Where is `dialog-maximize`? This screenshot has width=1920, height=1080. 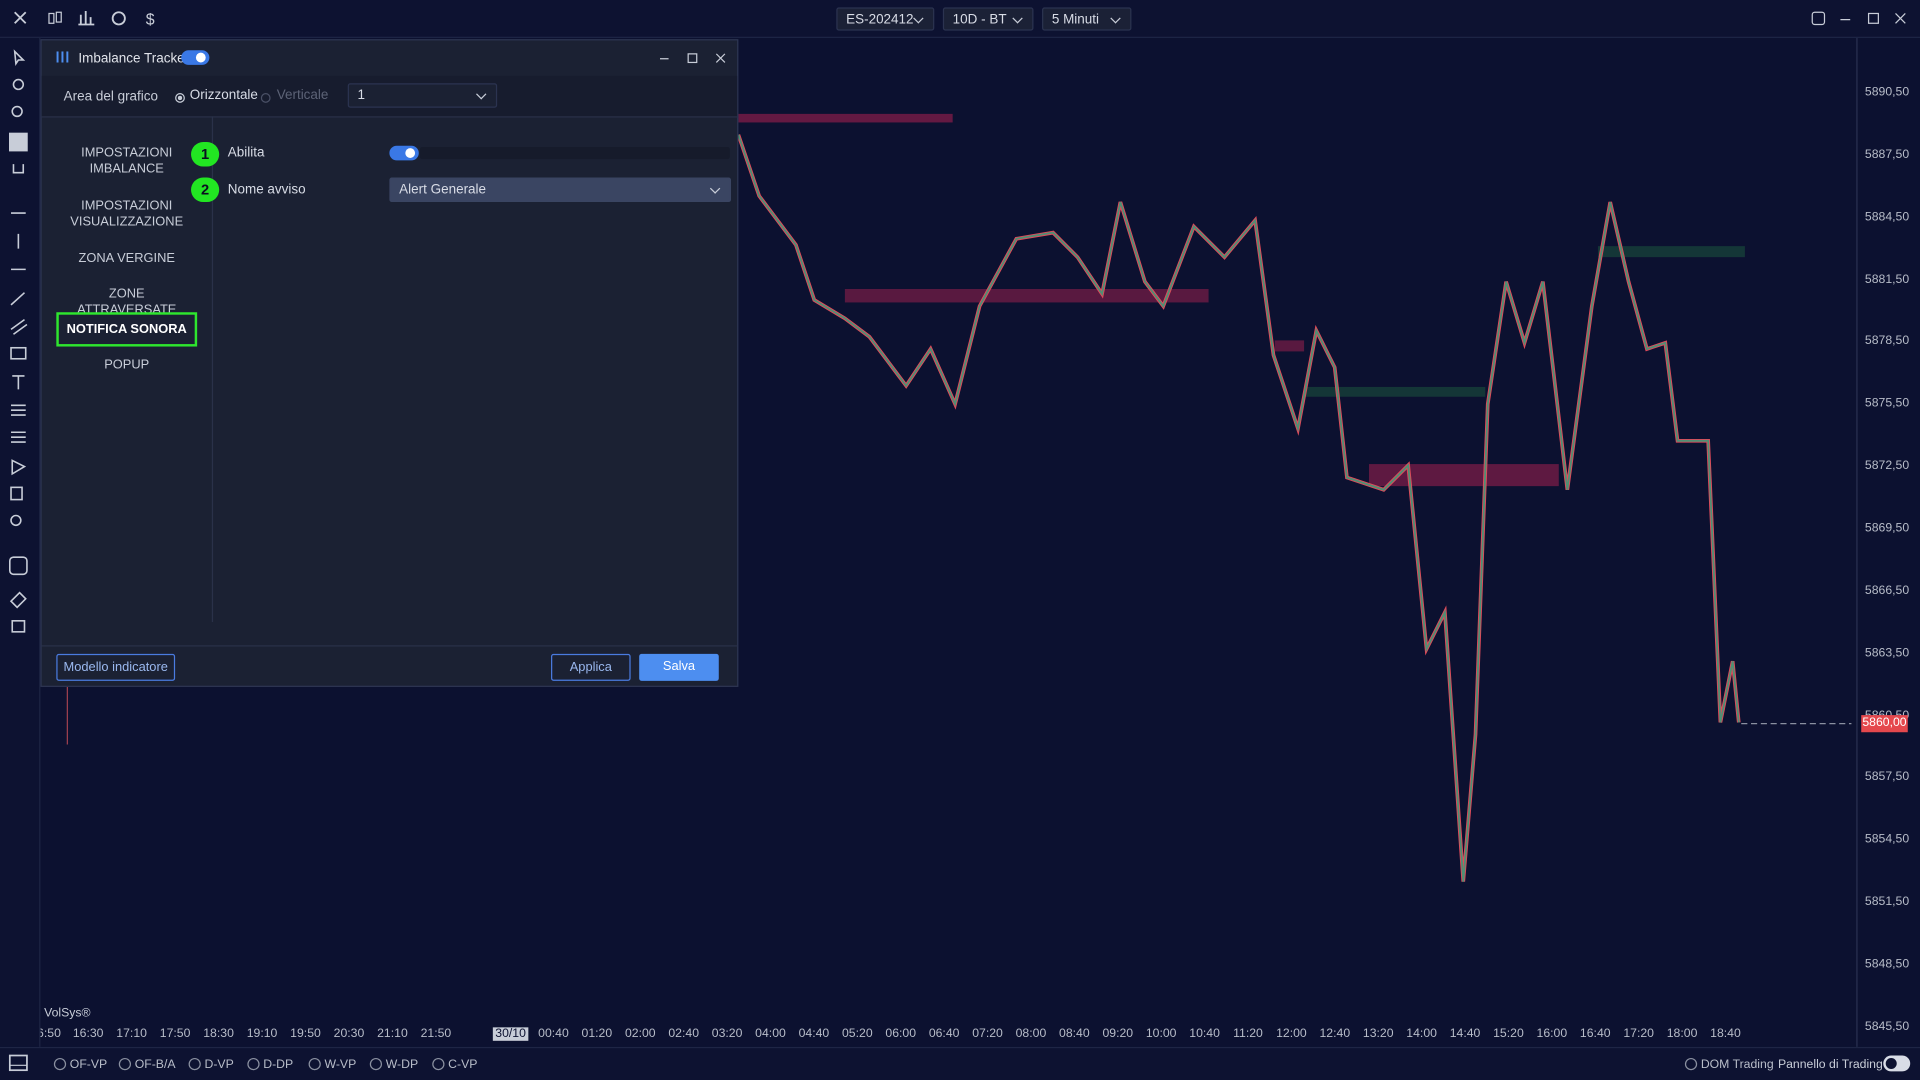
dialog-maximize is located at coordinates (692, 58).